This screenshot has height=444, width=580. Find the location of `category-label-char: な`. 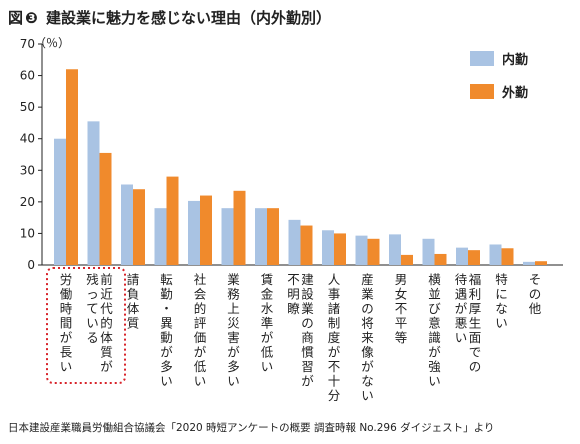

category-label-char: な is located at coordinates (367, 381).